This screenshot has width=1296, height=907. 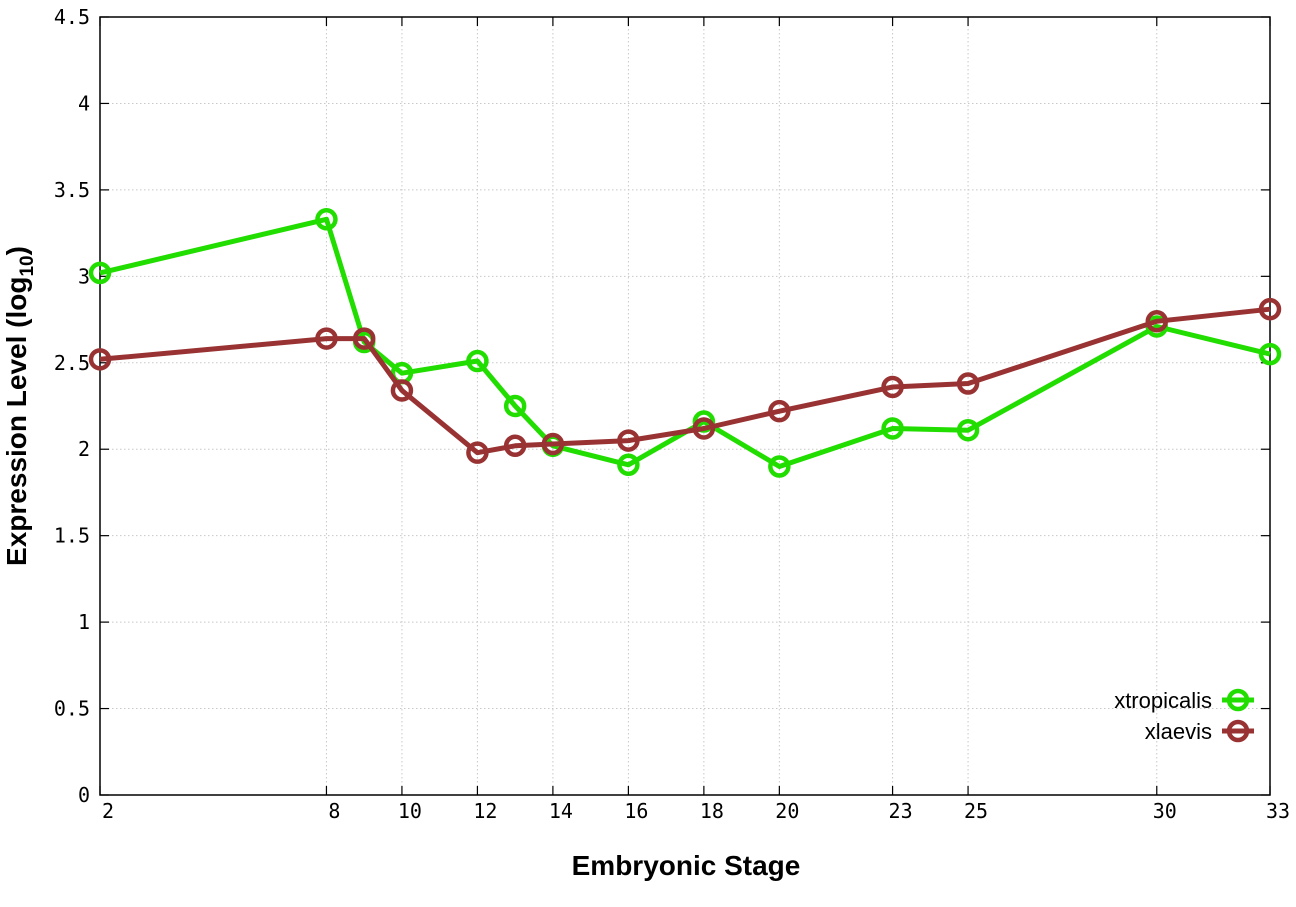 What do you see at coordinates (108, 811) in the screenshot?
I see `x-tick-label: 2` at bounding box center [108, 811].